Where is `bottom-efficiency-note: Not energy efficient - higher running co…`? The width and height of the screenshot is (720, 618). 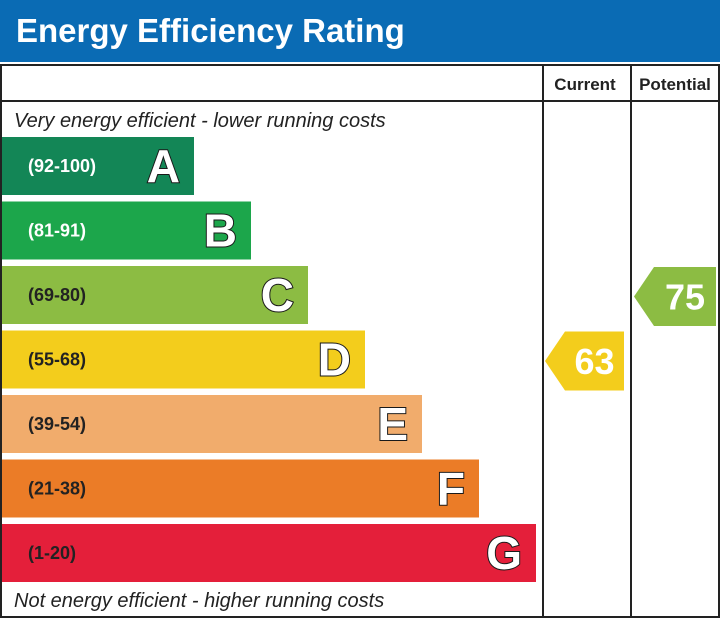
bottom-efficiency-note: Not energy efficient - higher running co… is located at coordinates (199, 601).